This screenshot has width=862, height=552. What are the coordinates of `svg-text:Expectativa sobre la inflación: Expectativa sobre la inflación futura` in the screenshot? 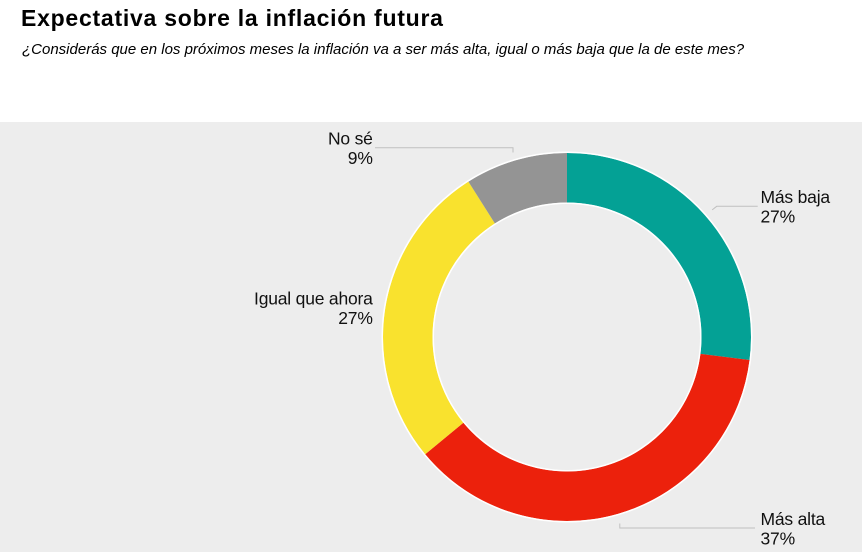 It's located at (232, 18).